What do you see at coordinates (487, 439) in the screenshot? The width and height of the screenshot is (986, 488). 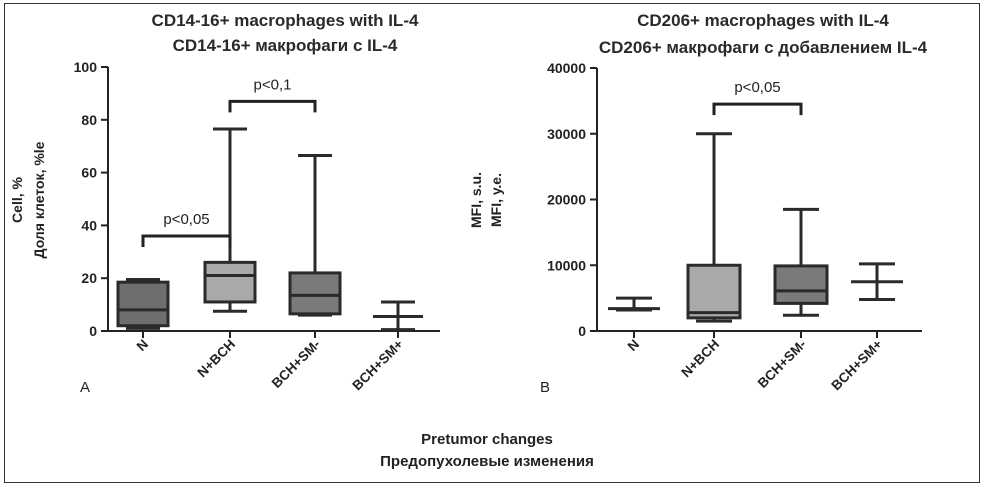 I see `x-axis-title-line: Pretumor changes` at bounding box center [487, 439].